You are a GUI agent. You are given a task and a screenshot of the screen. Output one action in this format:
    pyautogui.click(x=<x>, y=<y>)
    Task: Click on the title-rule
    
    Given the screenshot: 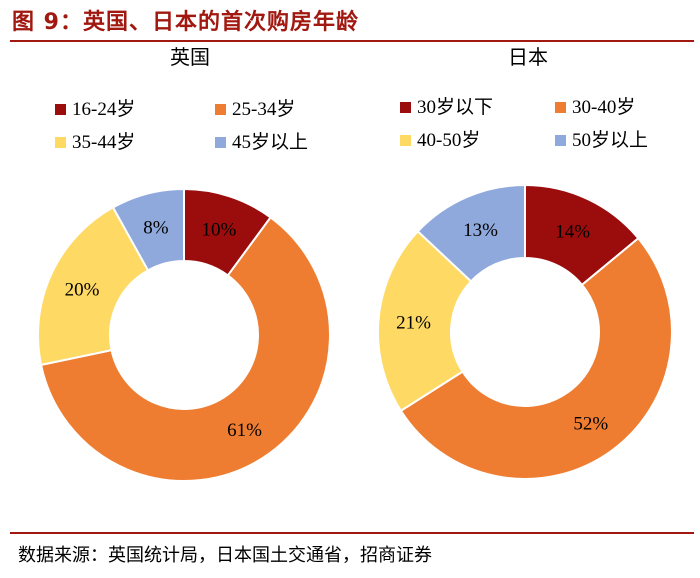 What is the action you would take?
    pyautogui.click(x=352, y=41)
    